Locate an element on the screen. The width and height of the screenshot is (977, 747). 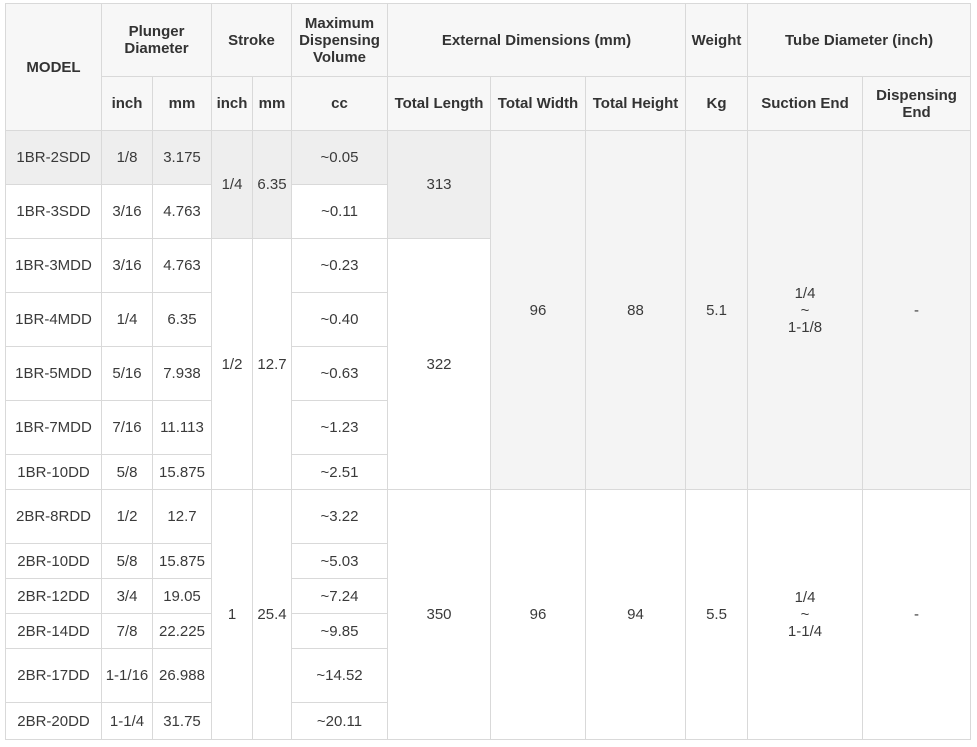
plunger-inch-cell: 3/16 is located at coordinates (127, 211).